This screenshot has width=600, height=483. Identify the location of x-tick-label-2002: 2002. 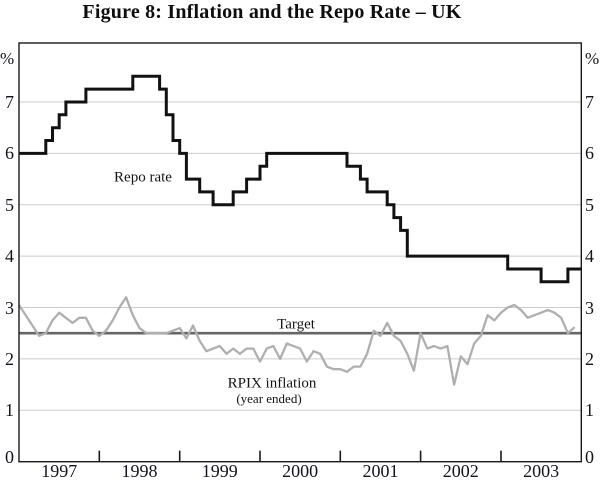
(460, 471).